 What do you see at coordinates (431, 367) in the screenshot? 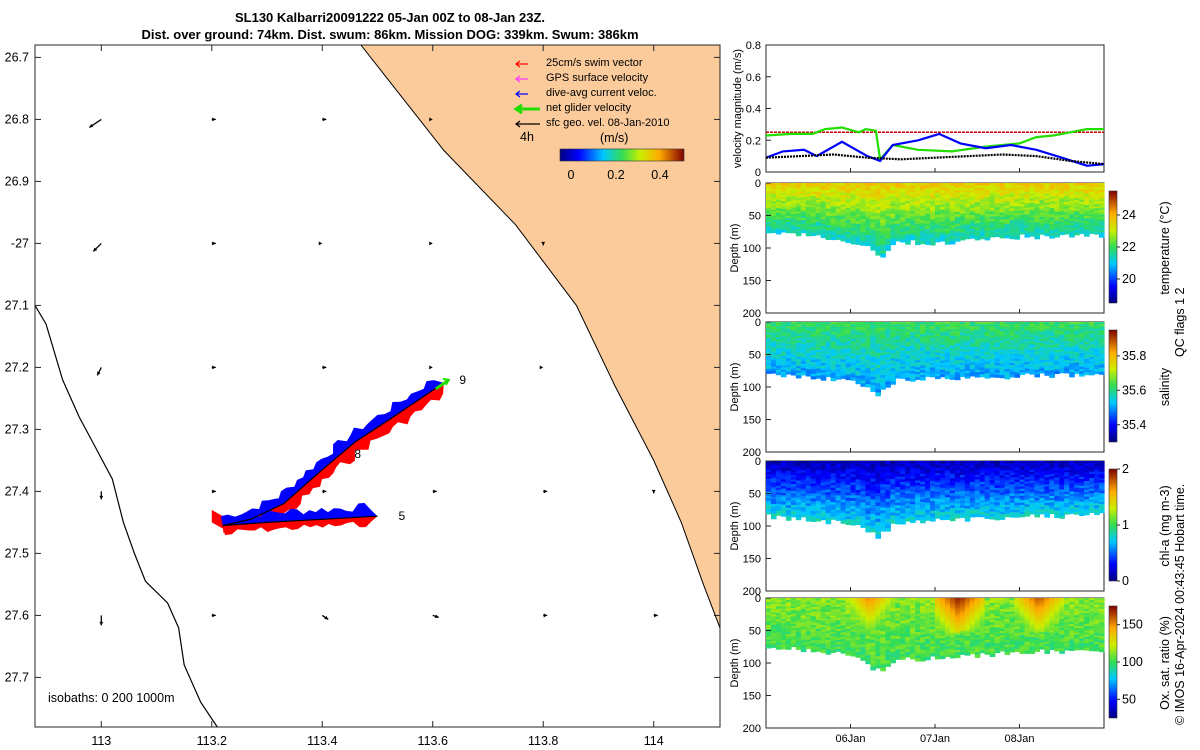
I see `geo-vector-arrow` at bounding box center [431, 367].